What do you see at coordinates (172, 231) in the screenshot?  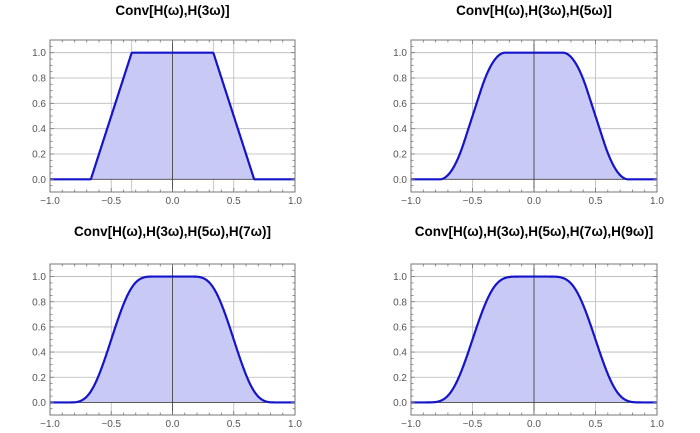 I see `chart-title: Conv[H(ω),H(3ω),H(5ω),H(7ω)]` at bounding box center [172, 231].